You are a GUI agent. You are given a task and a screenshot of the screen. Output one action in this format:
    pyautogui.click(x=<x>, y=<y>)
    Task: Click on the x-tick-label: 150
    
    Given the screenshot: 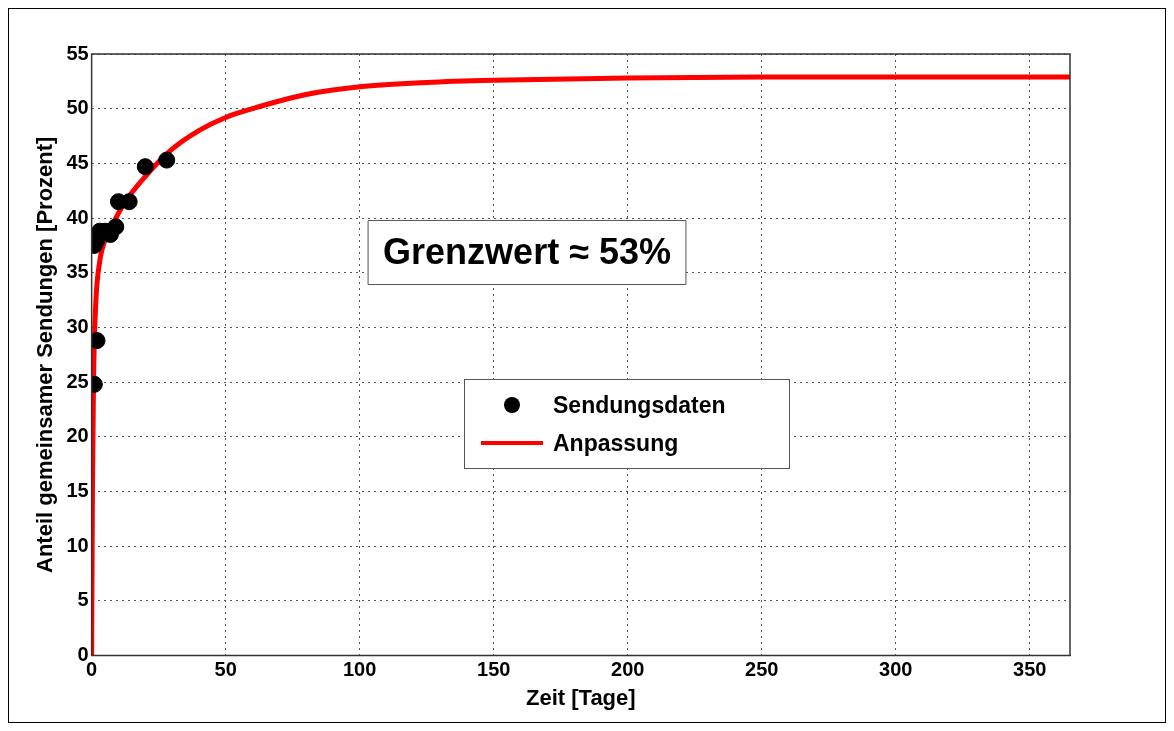 What is the action you would take?
    pyautogui.click(x=494, y=669)
    